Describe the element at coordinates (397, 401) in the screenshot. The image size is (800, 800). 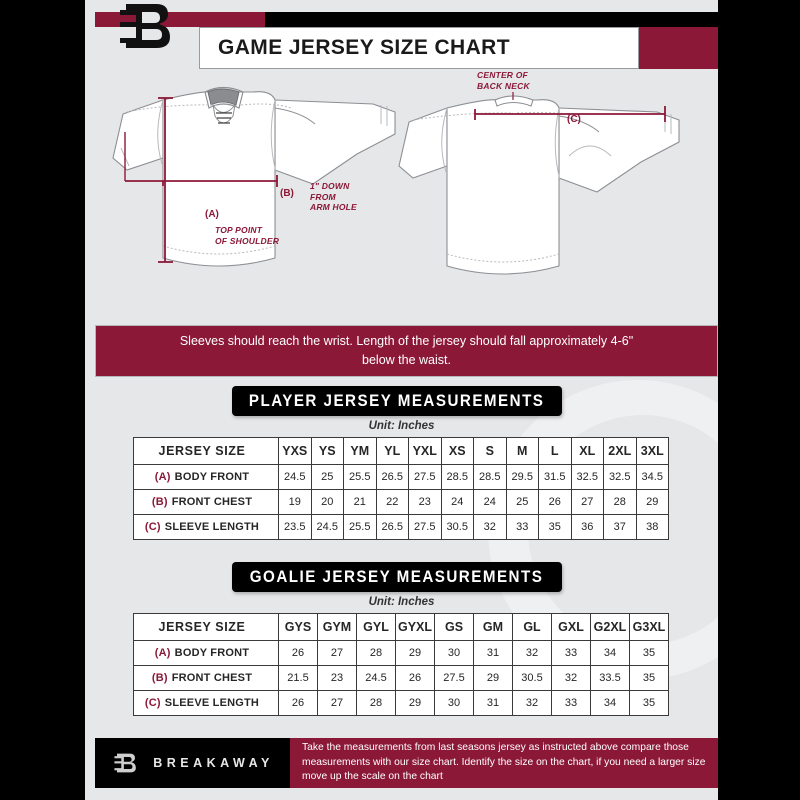
I see `player-section-title: PLAYER JERSEY MEASUREMENTS` at that location.